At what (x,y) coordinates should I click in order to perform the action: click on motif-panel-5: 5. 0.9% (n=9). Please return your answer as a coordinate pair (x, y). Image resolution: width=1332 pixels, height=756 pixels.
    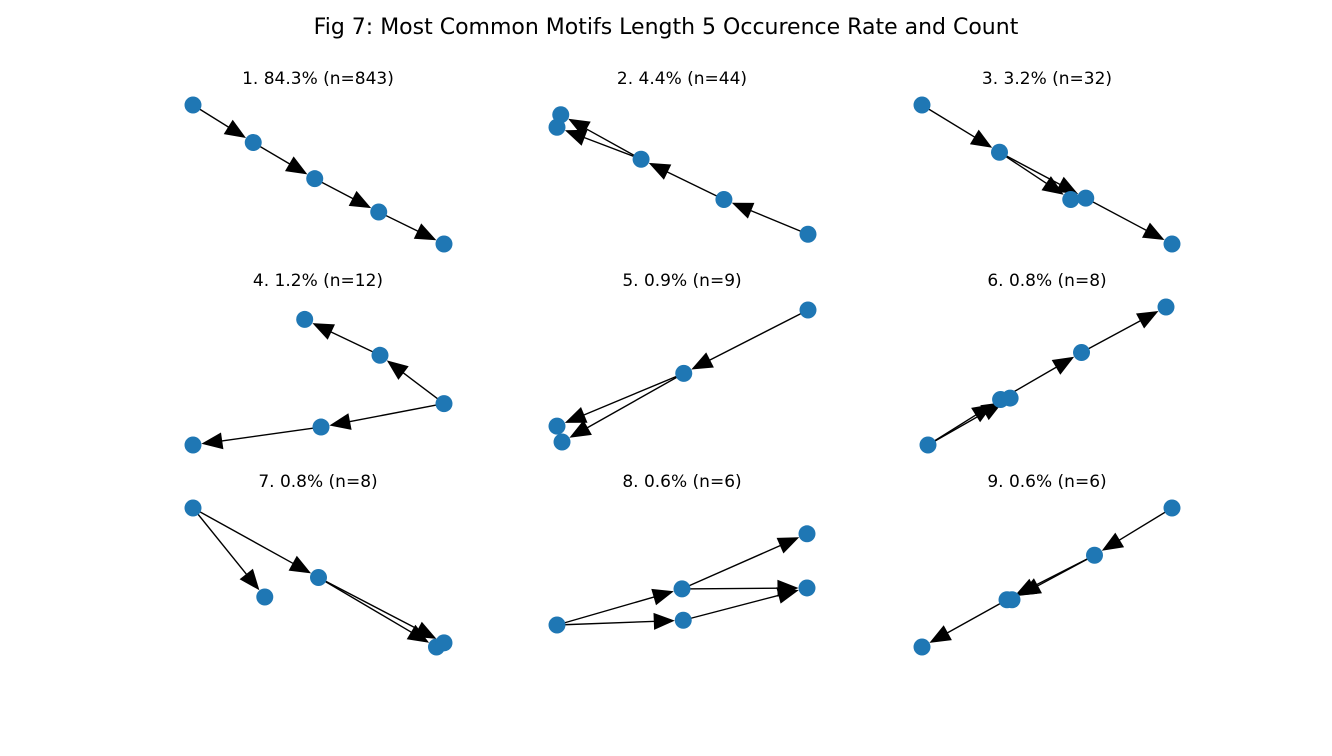
    Looking at the image, I should click on (682, 361).